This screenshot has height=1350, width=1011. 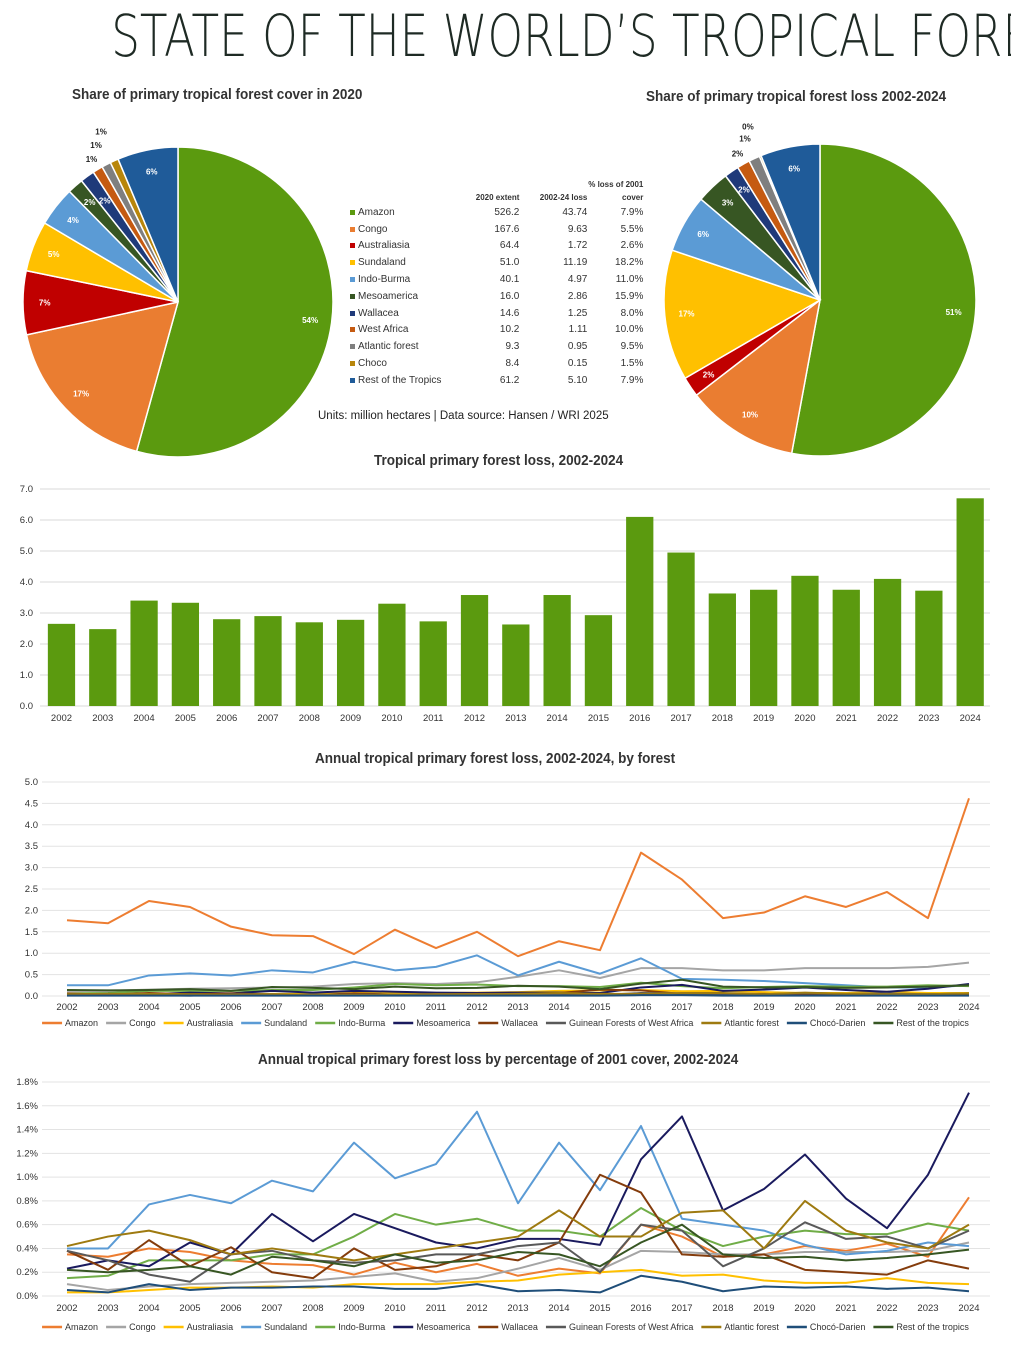 What do you see at coordinates (210, 1327) in the screenshot?
I see `legend-label: Australiasia` at bounding box center [210, 1327].